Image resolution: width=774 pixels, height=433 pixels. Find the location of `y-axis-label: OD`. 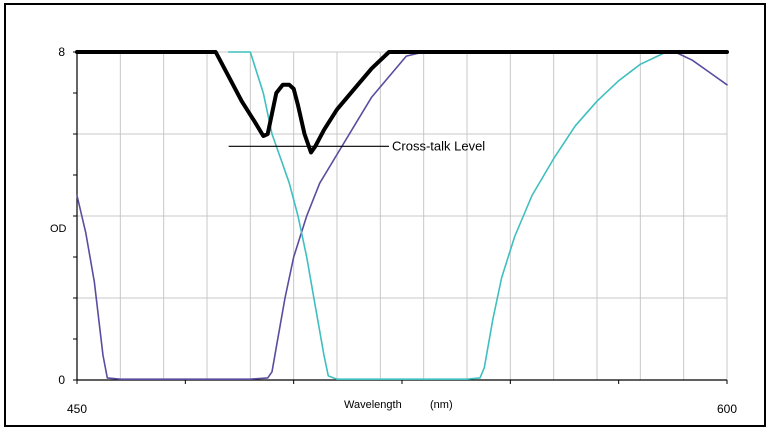

y-axis-label: OD is located at coordinates (58, 229).